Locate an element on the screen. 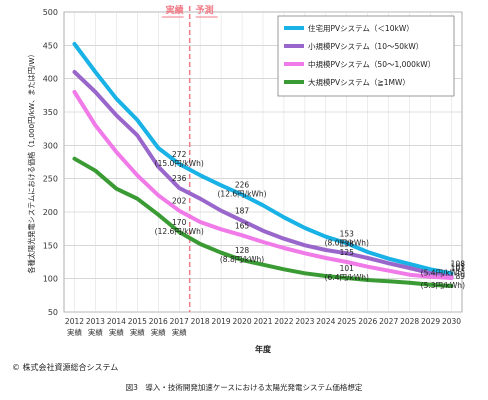 The width and height of the screenshot is (488, 400). x-tick-label: 2020 is located at coordinates (242, 321).